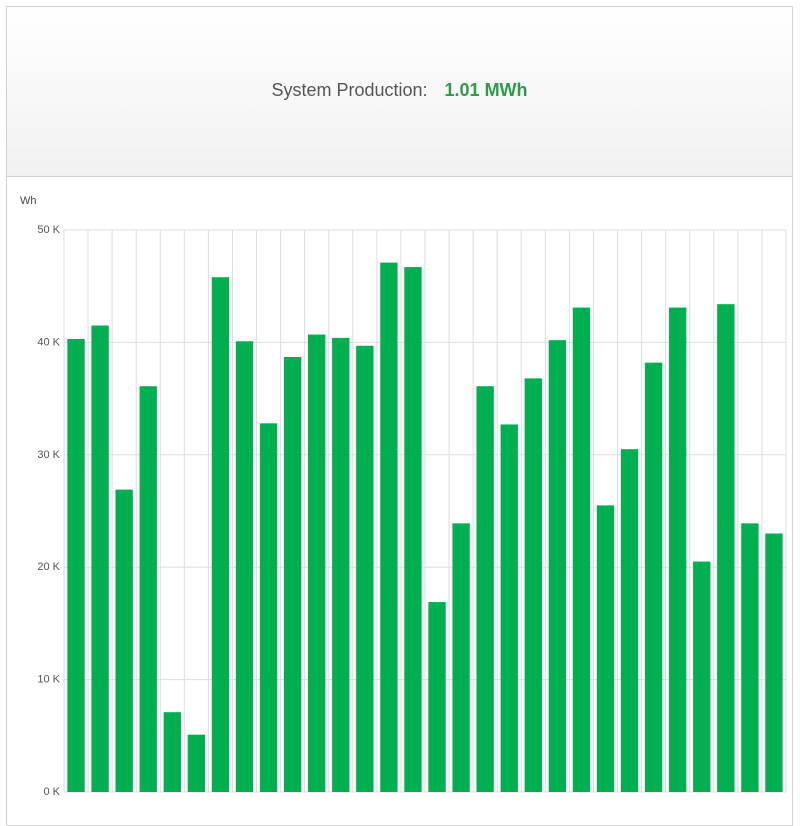 This screenshot has height=826, width=800. What do you see at coordinates (48, 455) in the screenshot?
I see `y-tick-label: 30 K` at bounding box center [48, 455].